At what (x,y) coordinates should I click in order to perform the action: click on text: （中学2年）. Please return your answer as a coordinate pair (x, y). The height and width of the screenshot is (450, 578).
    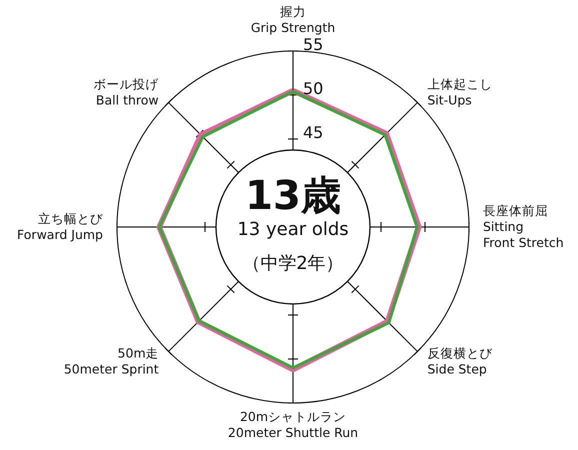
    Looking at the image, I should click on (293, 263).